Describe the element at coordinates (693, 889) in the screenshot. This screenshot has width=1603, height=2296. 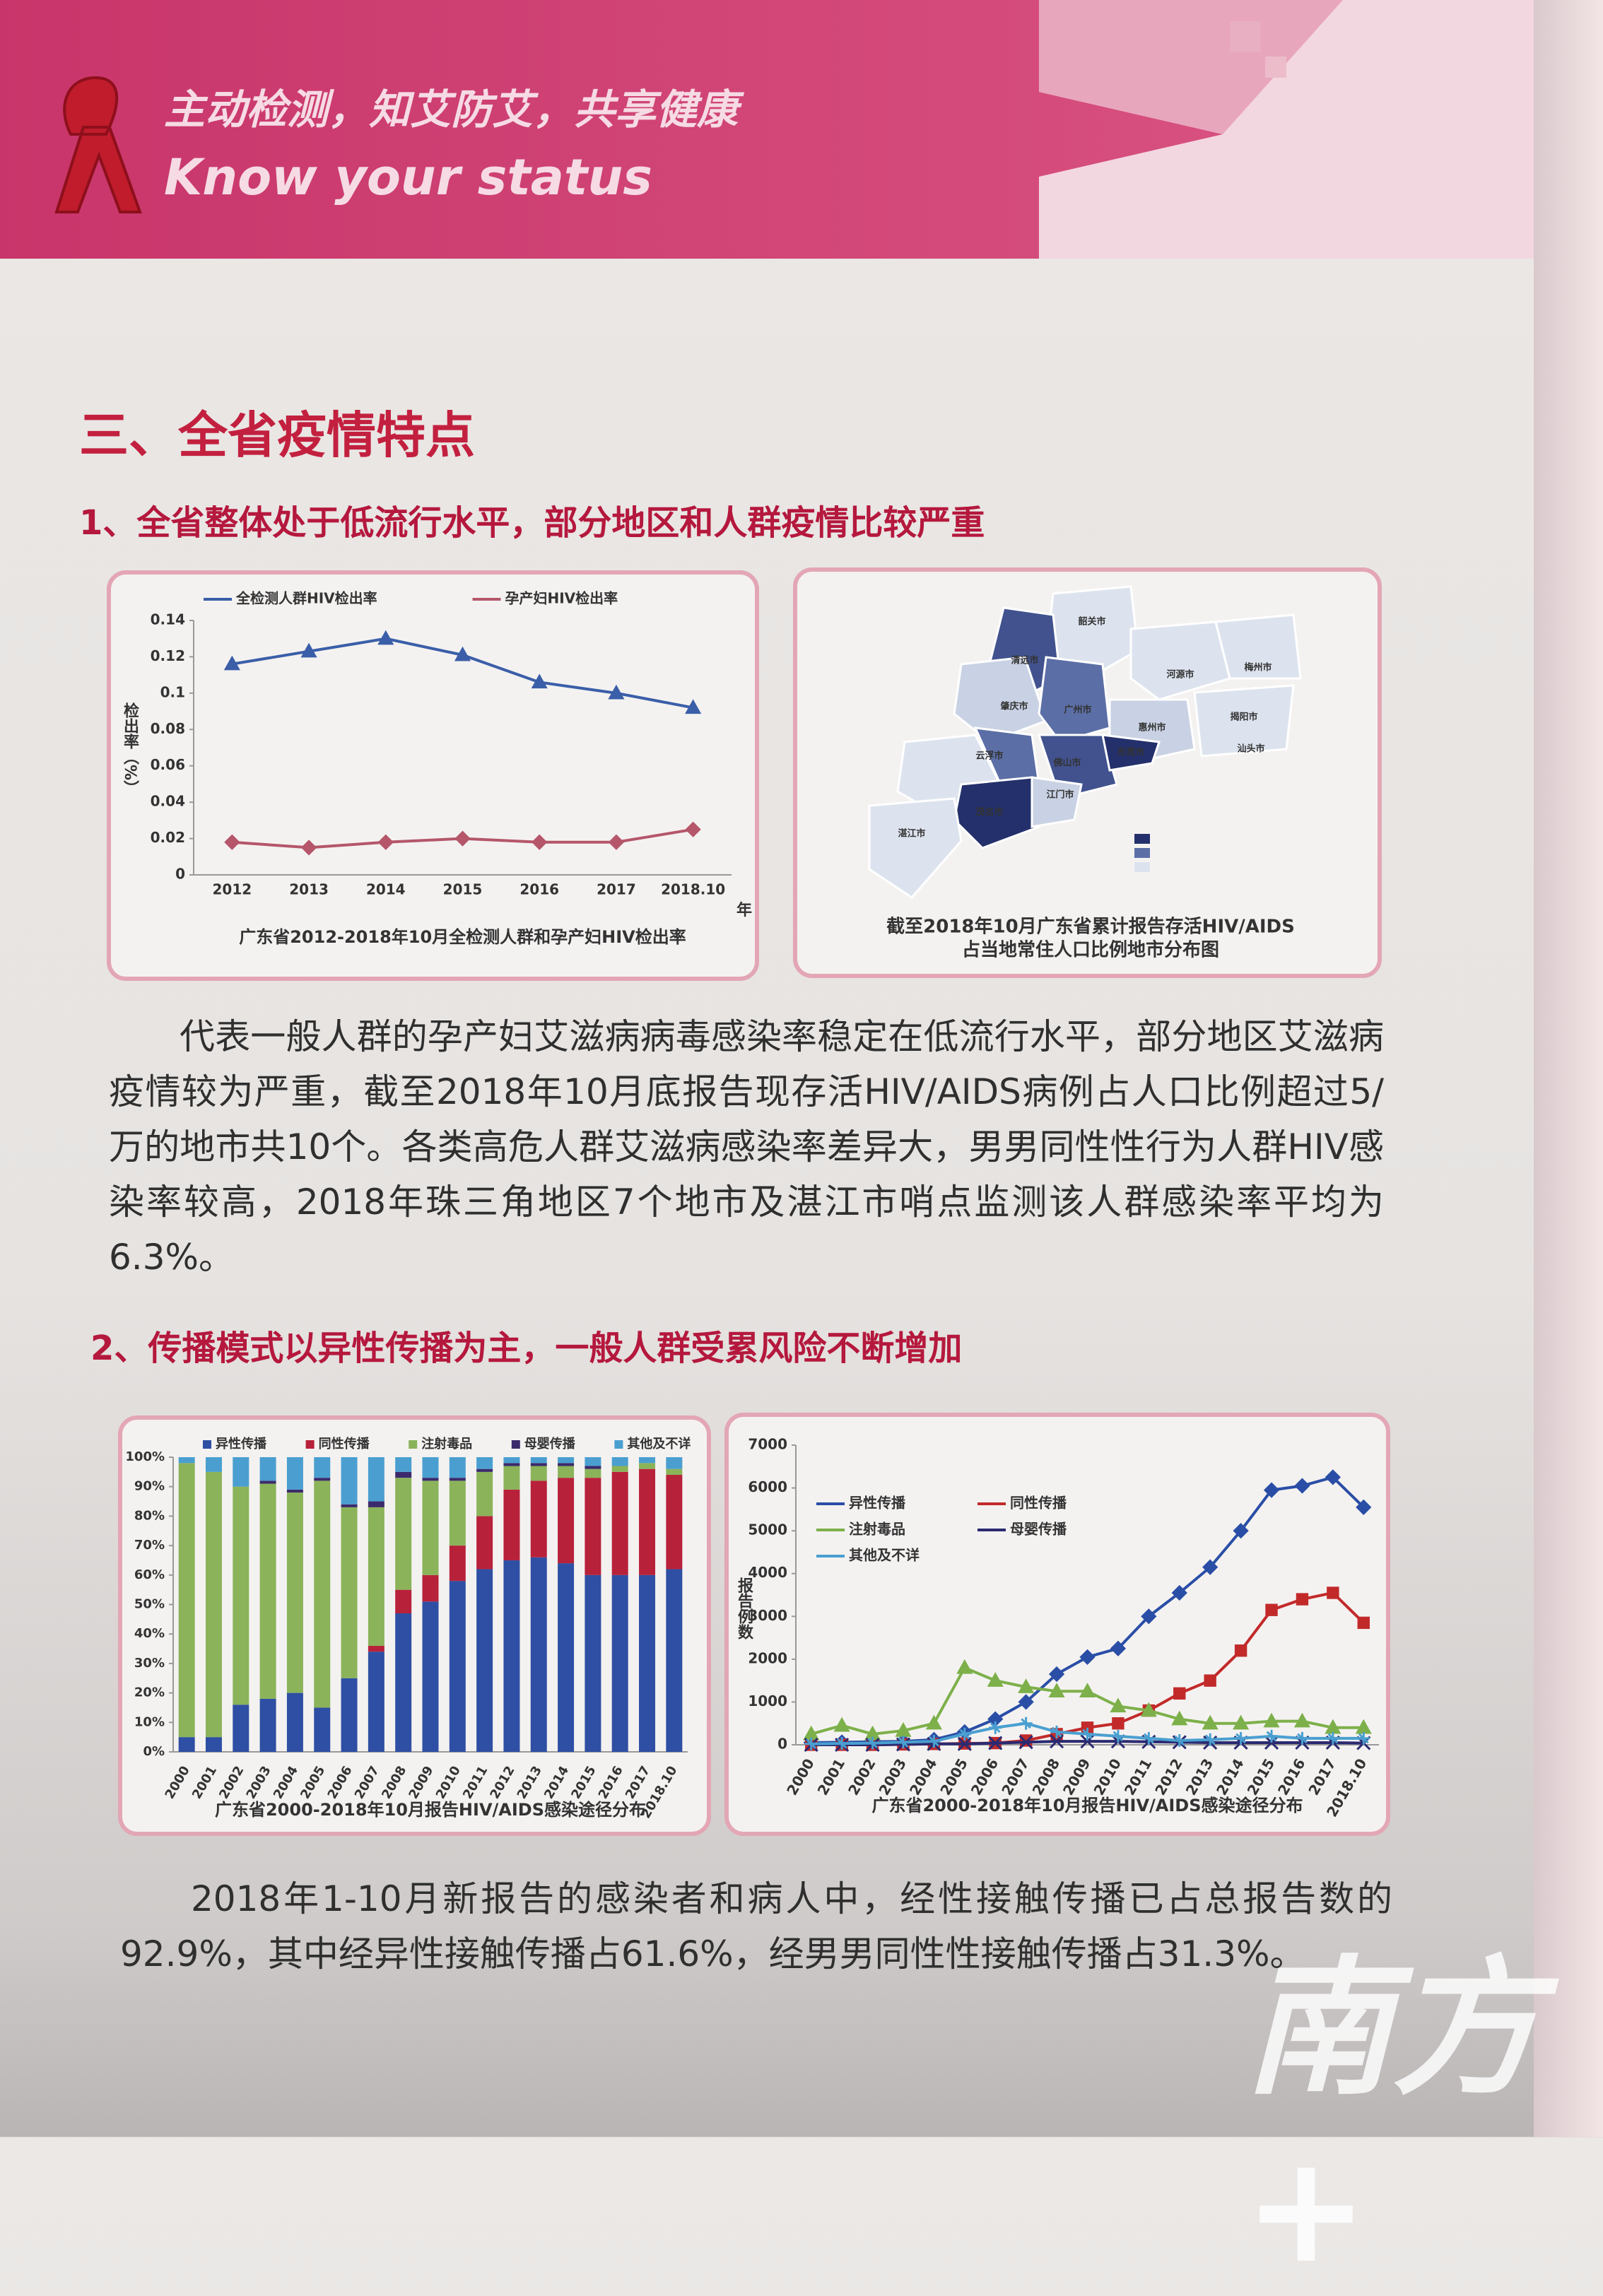
I see `x-tick-label: 2018.10` at that location.